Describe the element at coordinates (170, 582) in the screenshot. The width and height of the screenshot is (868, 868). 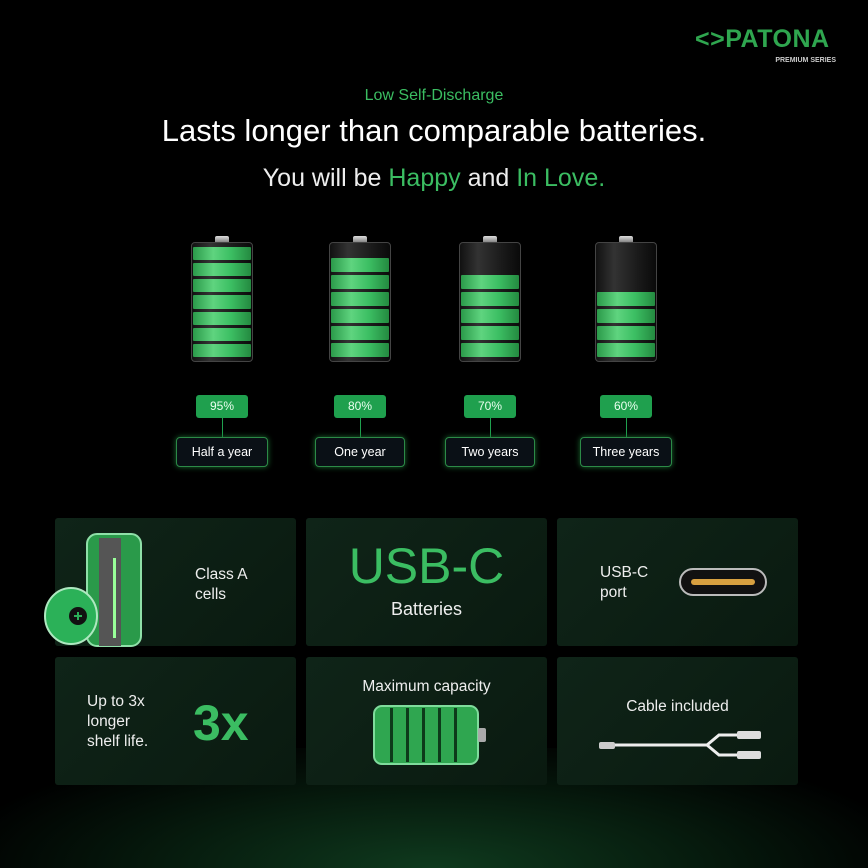
I see `card-class-a: Class A cells` at that location.